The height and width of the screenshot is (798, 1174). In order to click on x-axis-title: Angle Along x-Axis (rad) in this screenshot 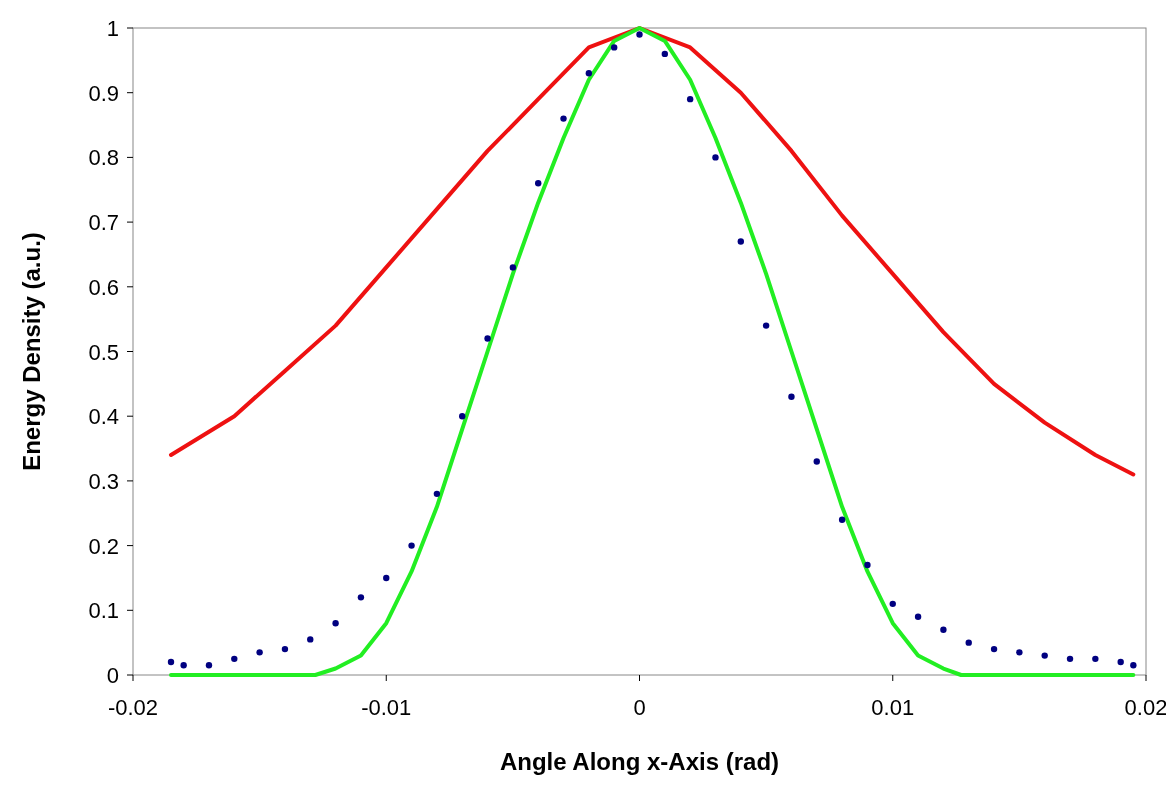, I will do `click(639, 761)`.